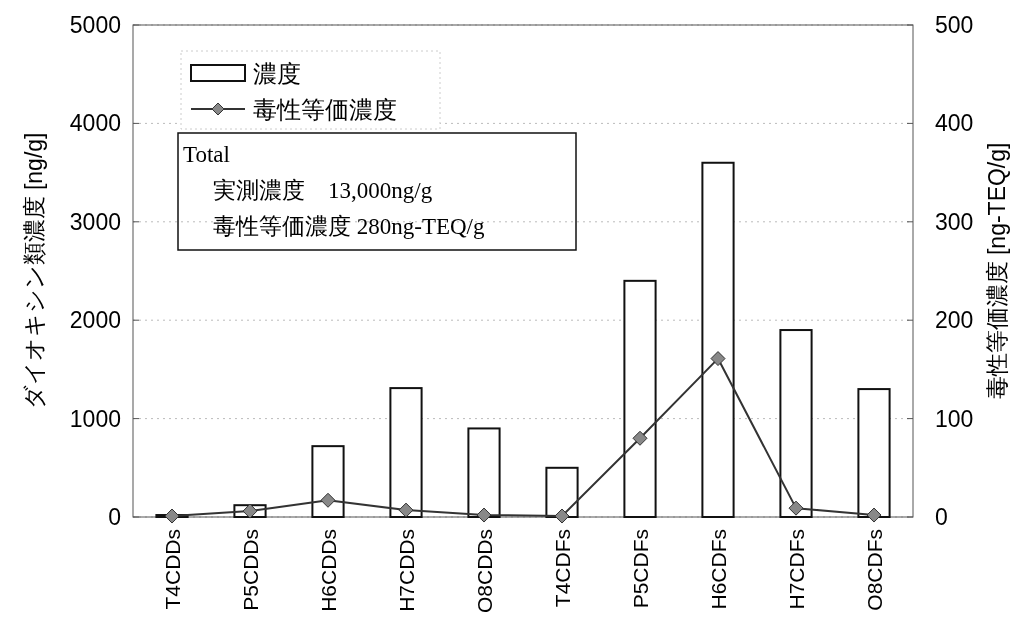  I want to click on x-tick-label: T4CDDs, so click(172, 569).